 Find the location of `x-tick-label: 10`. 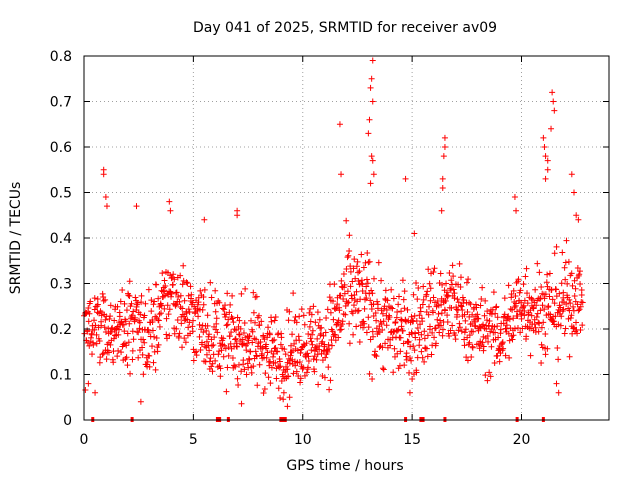

x-tick-label: 10 is located at coordinates (303, 440).